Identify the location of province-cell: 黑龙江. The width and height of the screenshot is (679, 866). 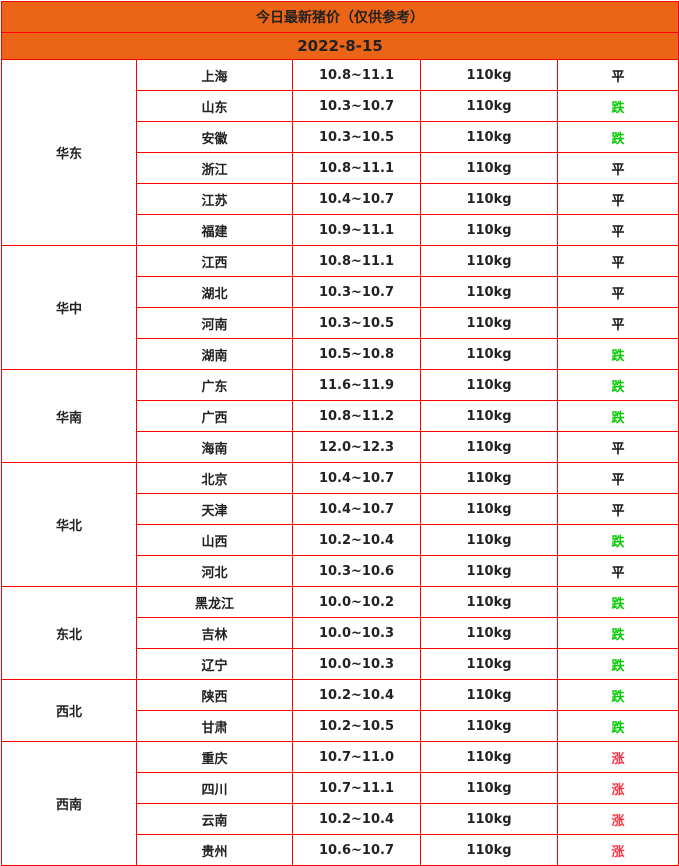
(214, 602).